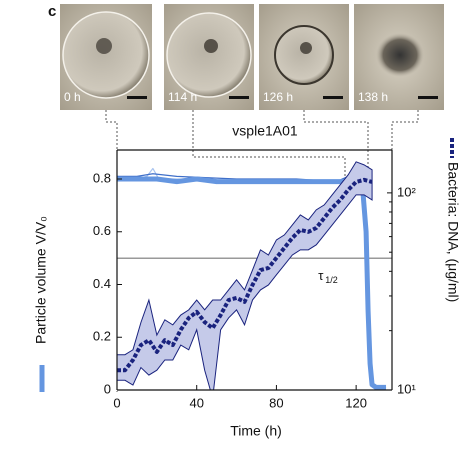 This screenshot has width=474, height=474. Describe the element at coordinates (406, 388) in the screenshot. I see `y2-tick-label: 10¹` at that location.